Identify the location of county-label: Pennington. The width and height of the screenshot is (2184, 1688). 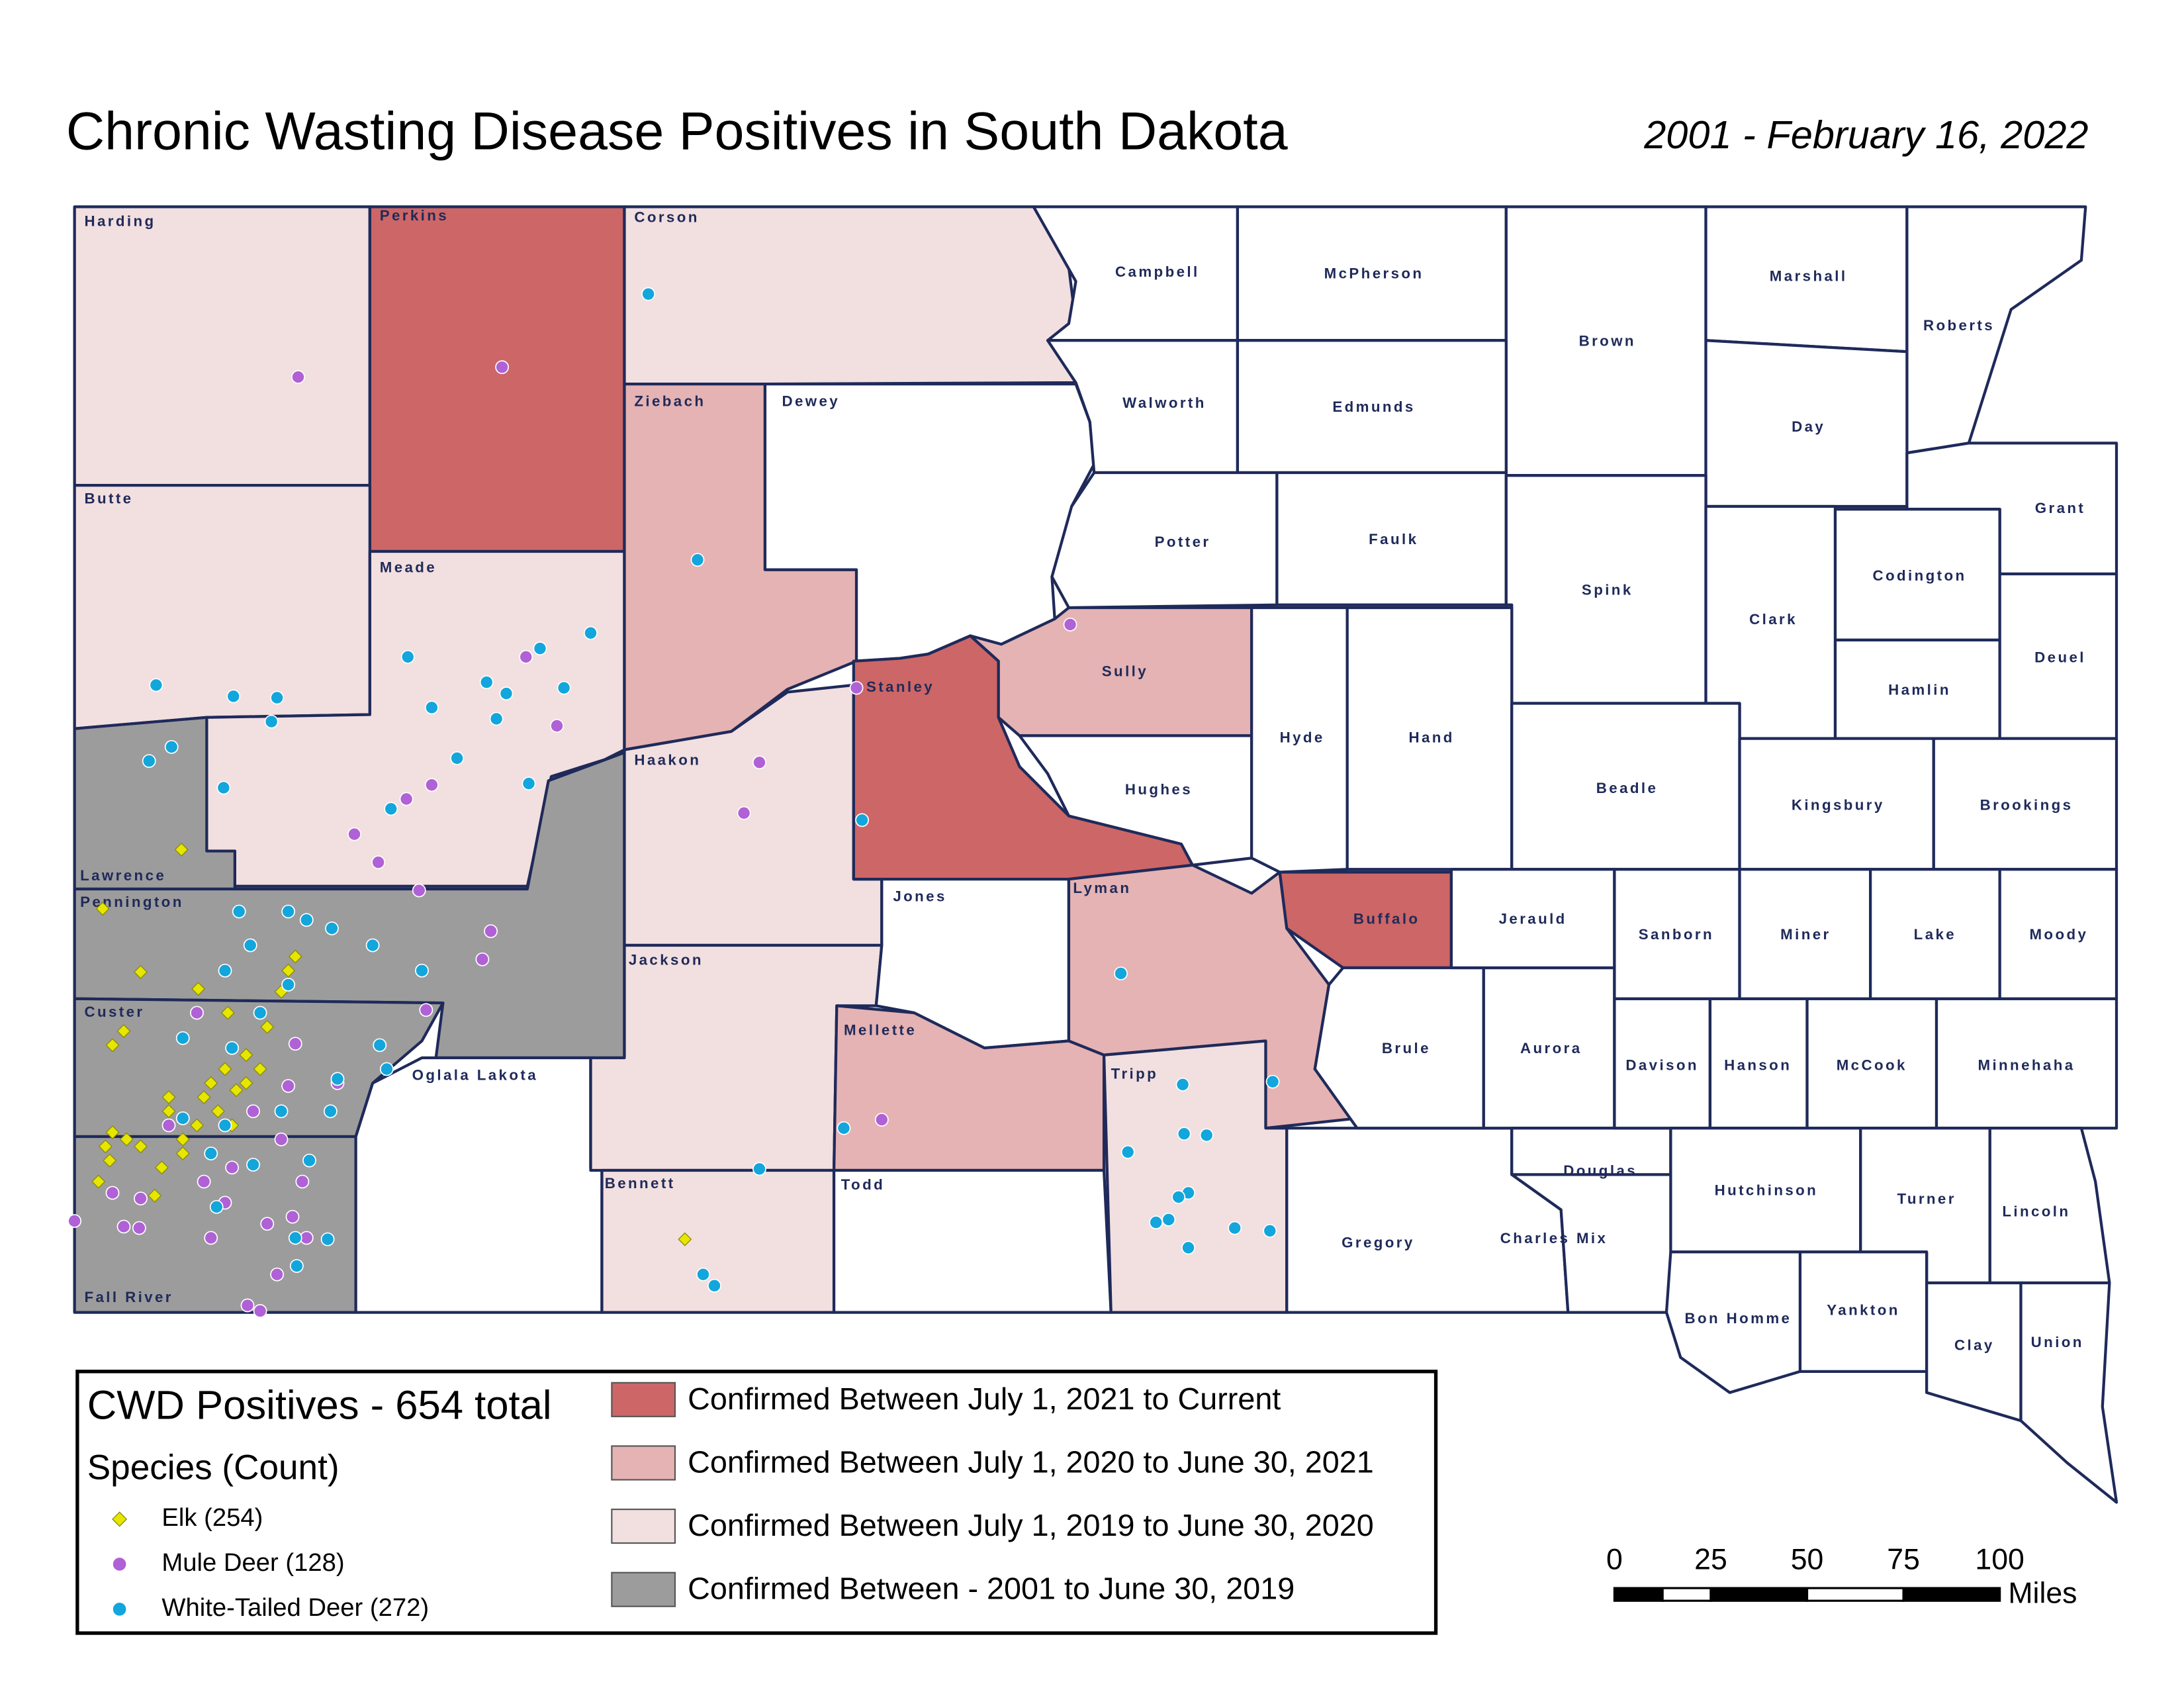
(132, 902).